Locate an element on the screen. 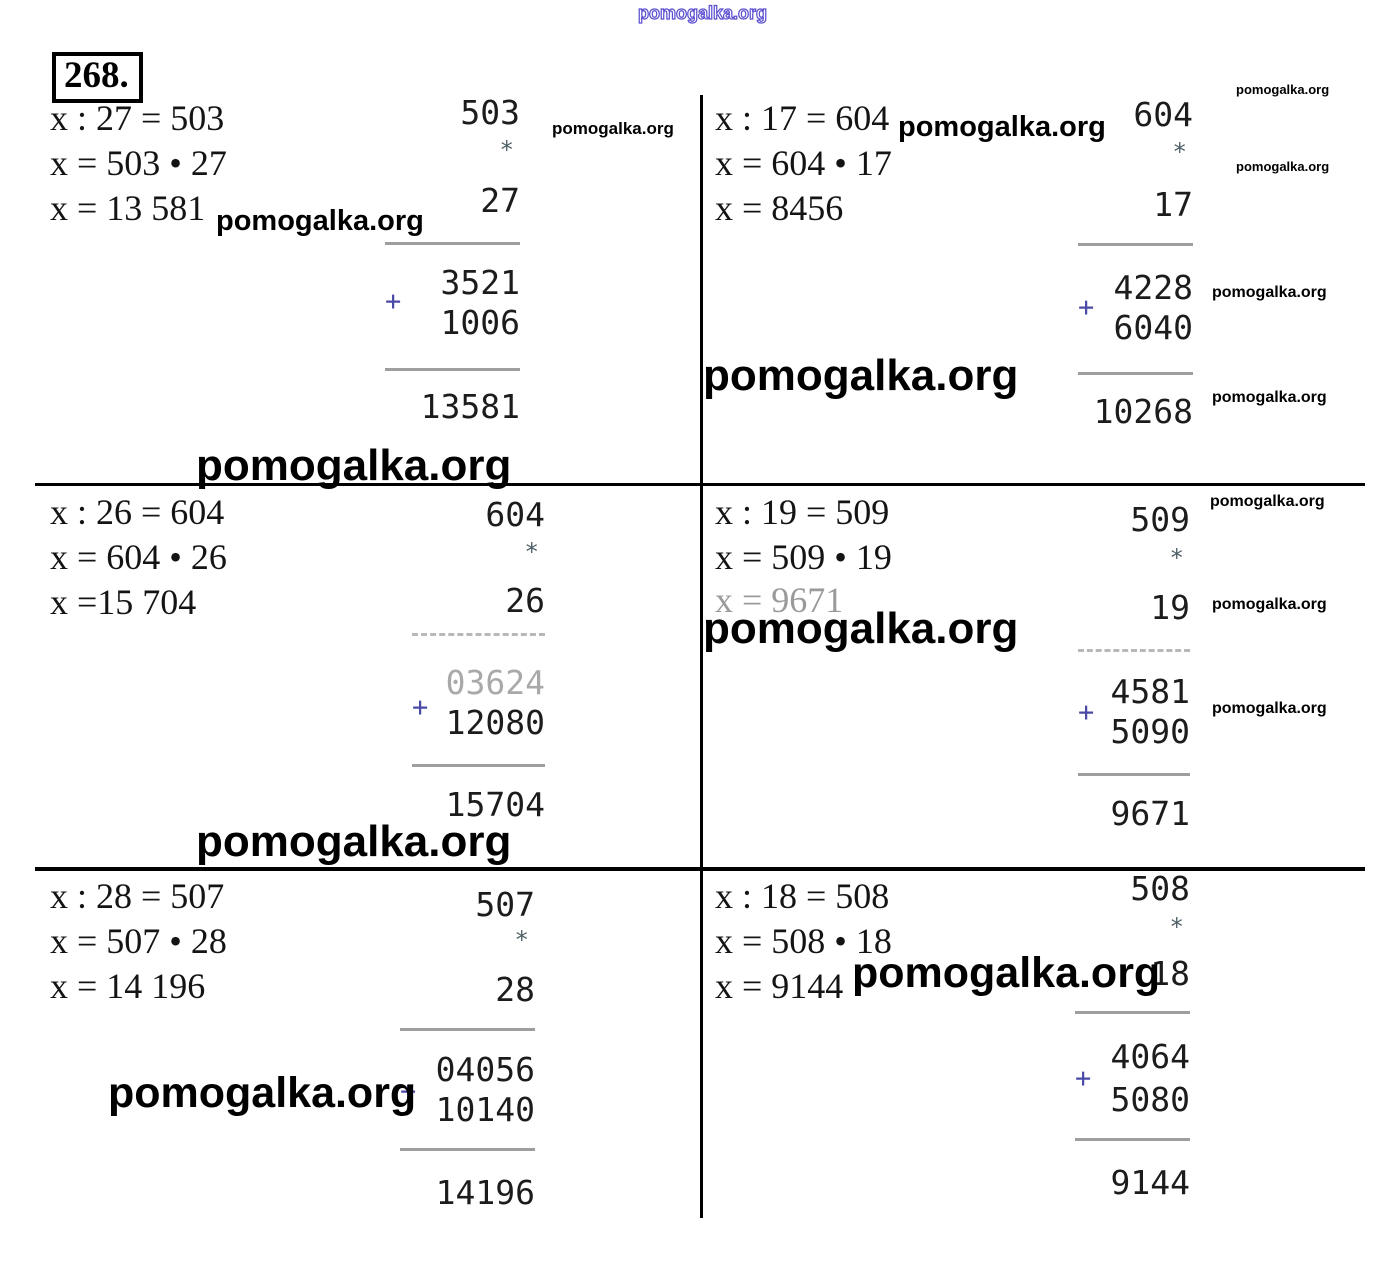 This screenshot has width=1400, height=1262. equation-line: x = 9671 is located at coordinates (779, 600).